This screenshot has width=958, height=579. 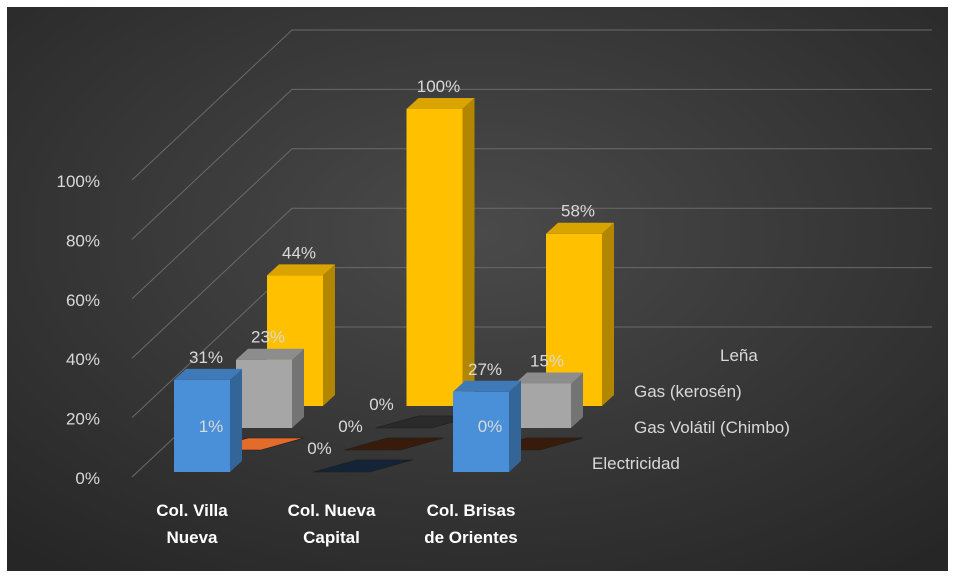 I want to click on y-tick-label: 40%, so click(x=83, y=359).